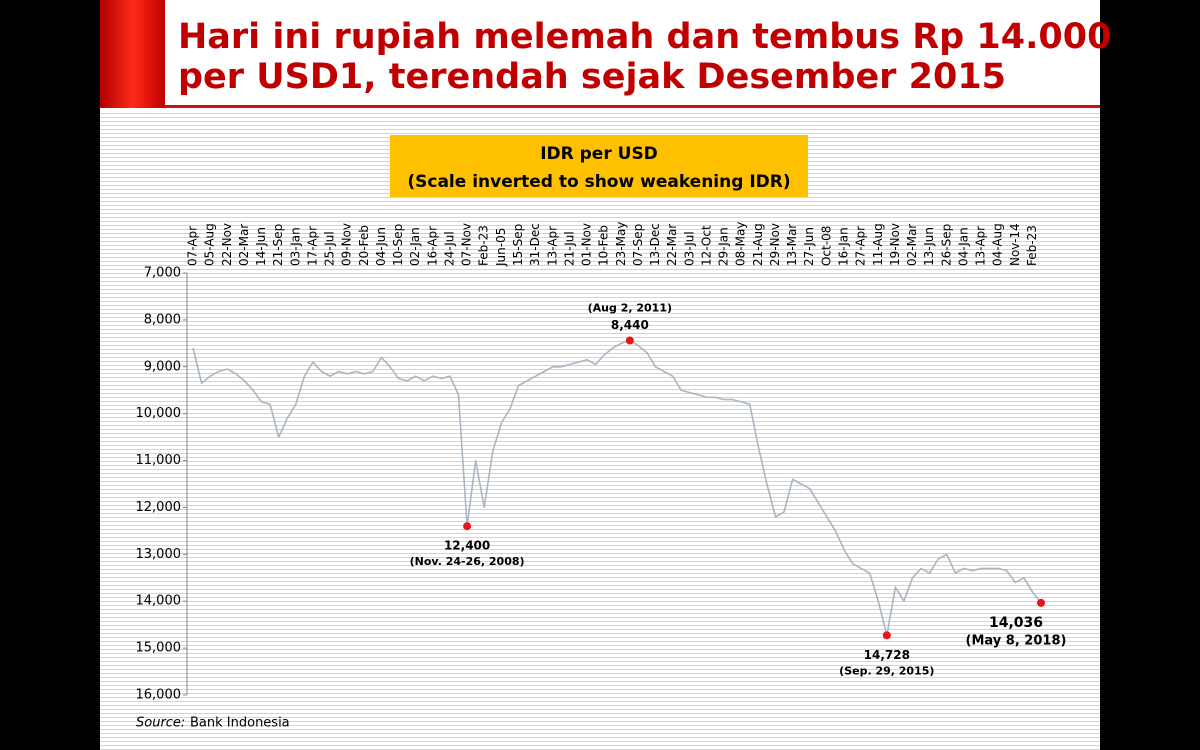 The width and height of the screenshot is (1200, 750). What do you see at coordinates (630, 325) in the screenshot?
I see `annotation-label: 8,440` at bounding box center [630, 325].